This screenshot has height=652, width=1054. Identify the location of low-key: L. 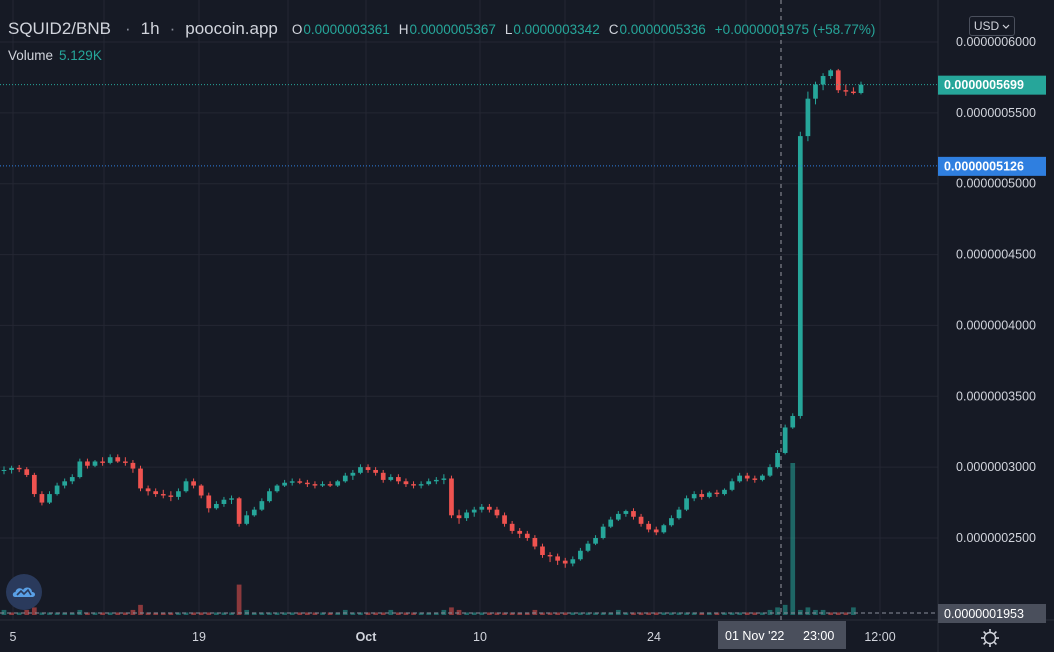
(508, 29).